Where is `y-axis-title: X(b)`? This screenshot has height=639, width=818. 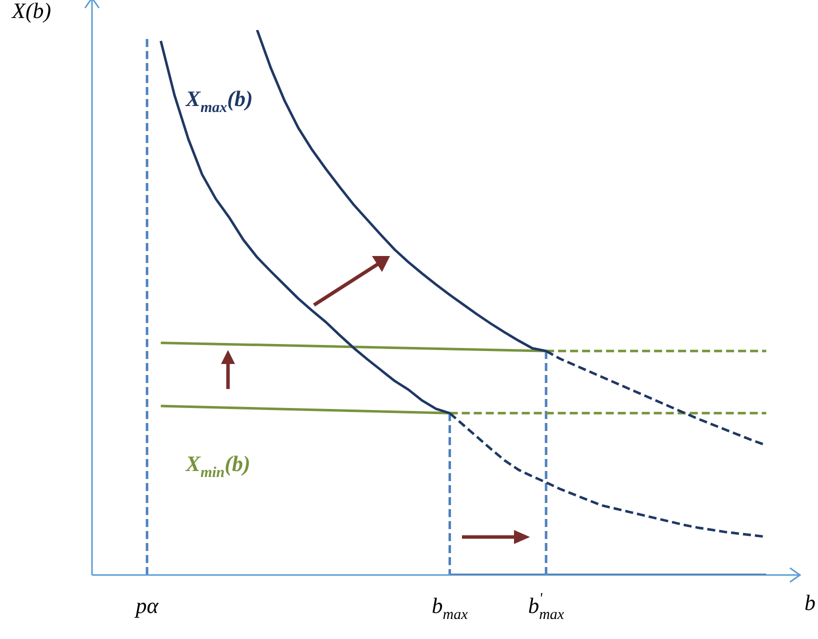 y-axis-title: X(b) is located at coordinates (31, 11).